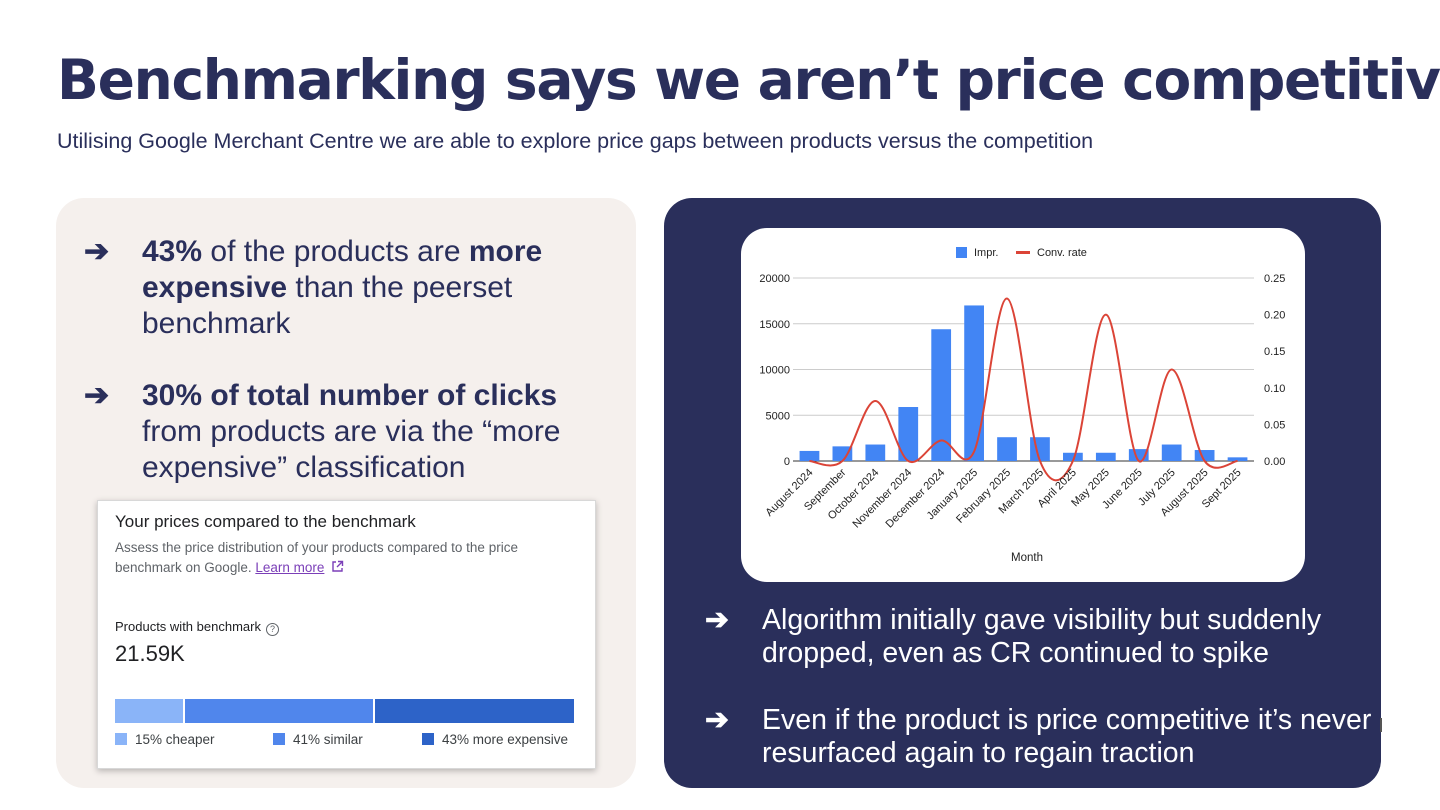  I want to click on legend-cheaper: 15% cheaper, so click(165, 739).